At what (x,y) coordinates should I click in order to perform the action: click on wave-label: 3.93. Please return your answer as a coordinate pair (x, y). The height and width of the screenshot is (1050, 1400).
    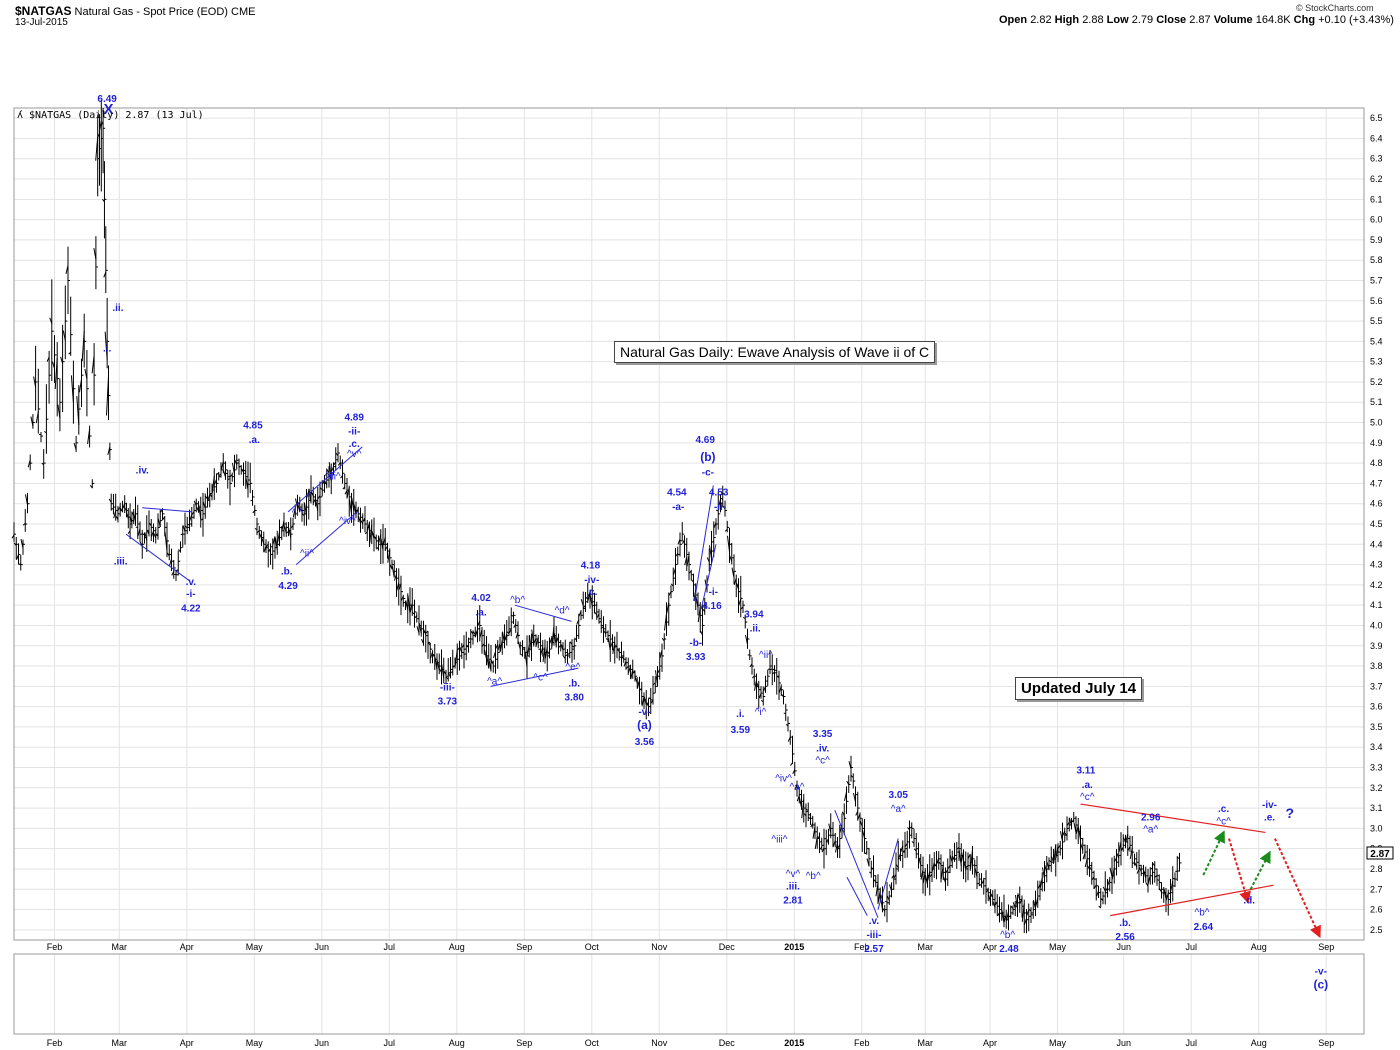
    Looking at the image, I should click on (696, 657).